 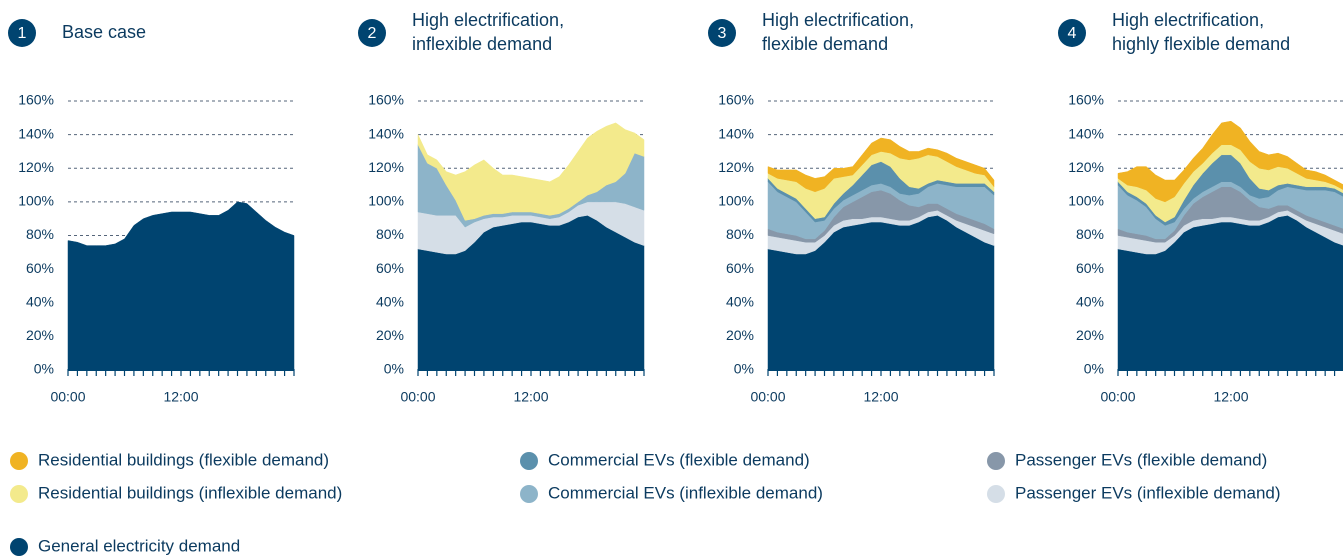 I want to click on legend-label: Residential buildings (flexible demand), so click(x=183, y=459).